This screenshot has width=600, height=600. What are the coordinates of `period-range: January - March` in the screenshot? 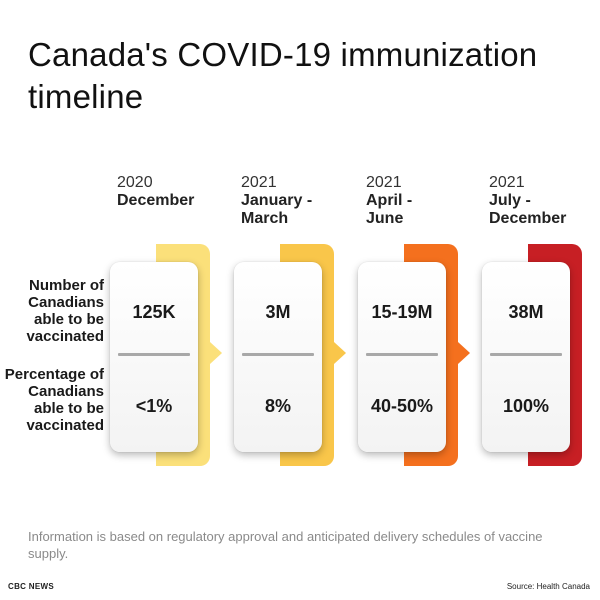 It's located at (277, 209).